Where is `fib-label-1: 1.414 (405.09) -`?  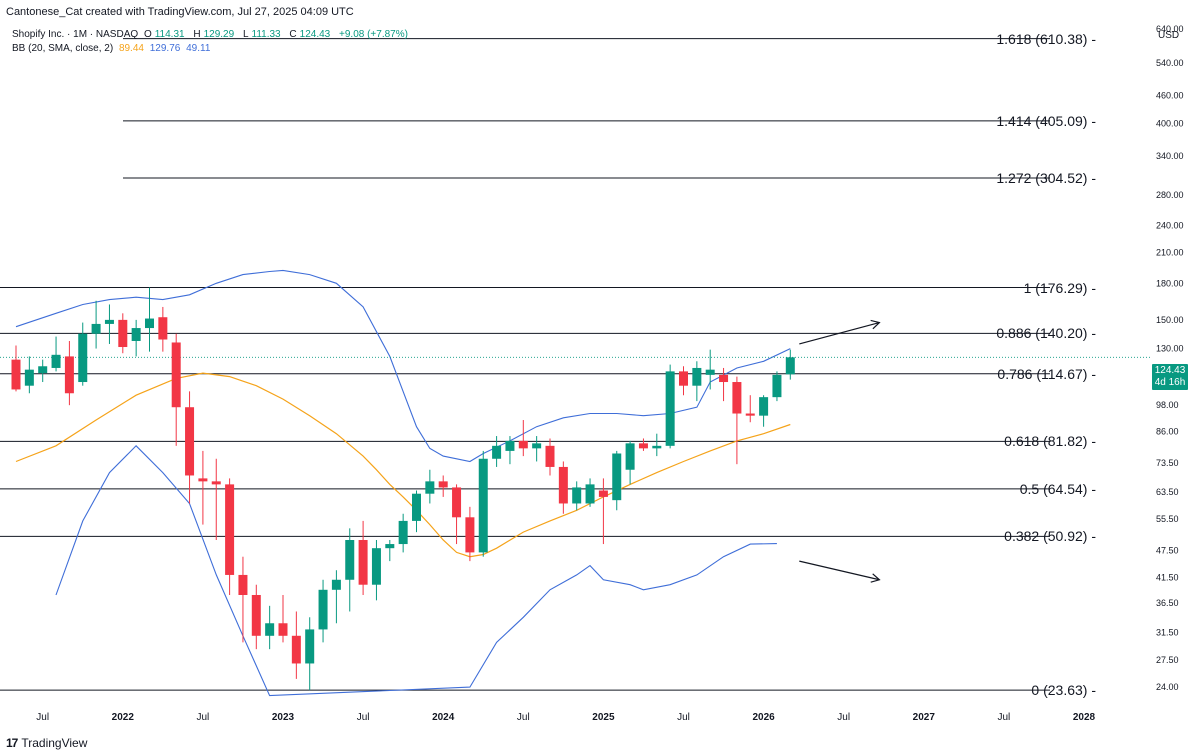
fib-label-1: 1.414 (405.09) - is located at coordinates (1046, 120).